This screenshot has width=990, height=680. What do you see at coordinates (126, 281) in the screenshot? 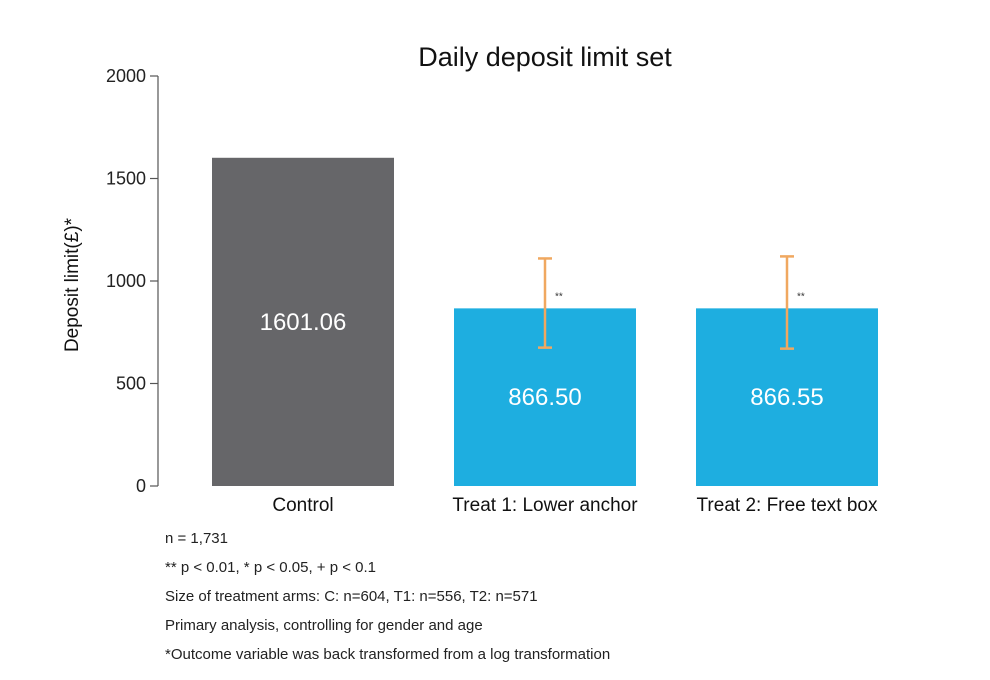
I see `y-tick-label: 1000` at bounding box center [126, 281].